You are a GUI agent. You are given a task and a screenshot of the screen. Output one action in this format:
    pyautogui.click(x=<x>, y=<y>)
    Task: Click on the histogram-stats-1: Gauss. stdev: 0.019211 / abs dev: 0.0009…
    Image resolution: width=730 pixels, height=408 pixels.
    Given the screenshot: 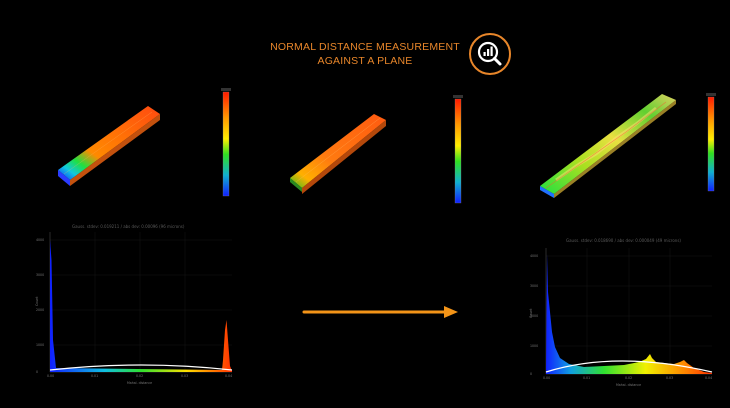 What is the action you would take?
    pyautogui.click(x=128, y=226)
    